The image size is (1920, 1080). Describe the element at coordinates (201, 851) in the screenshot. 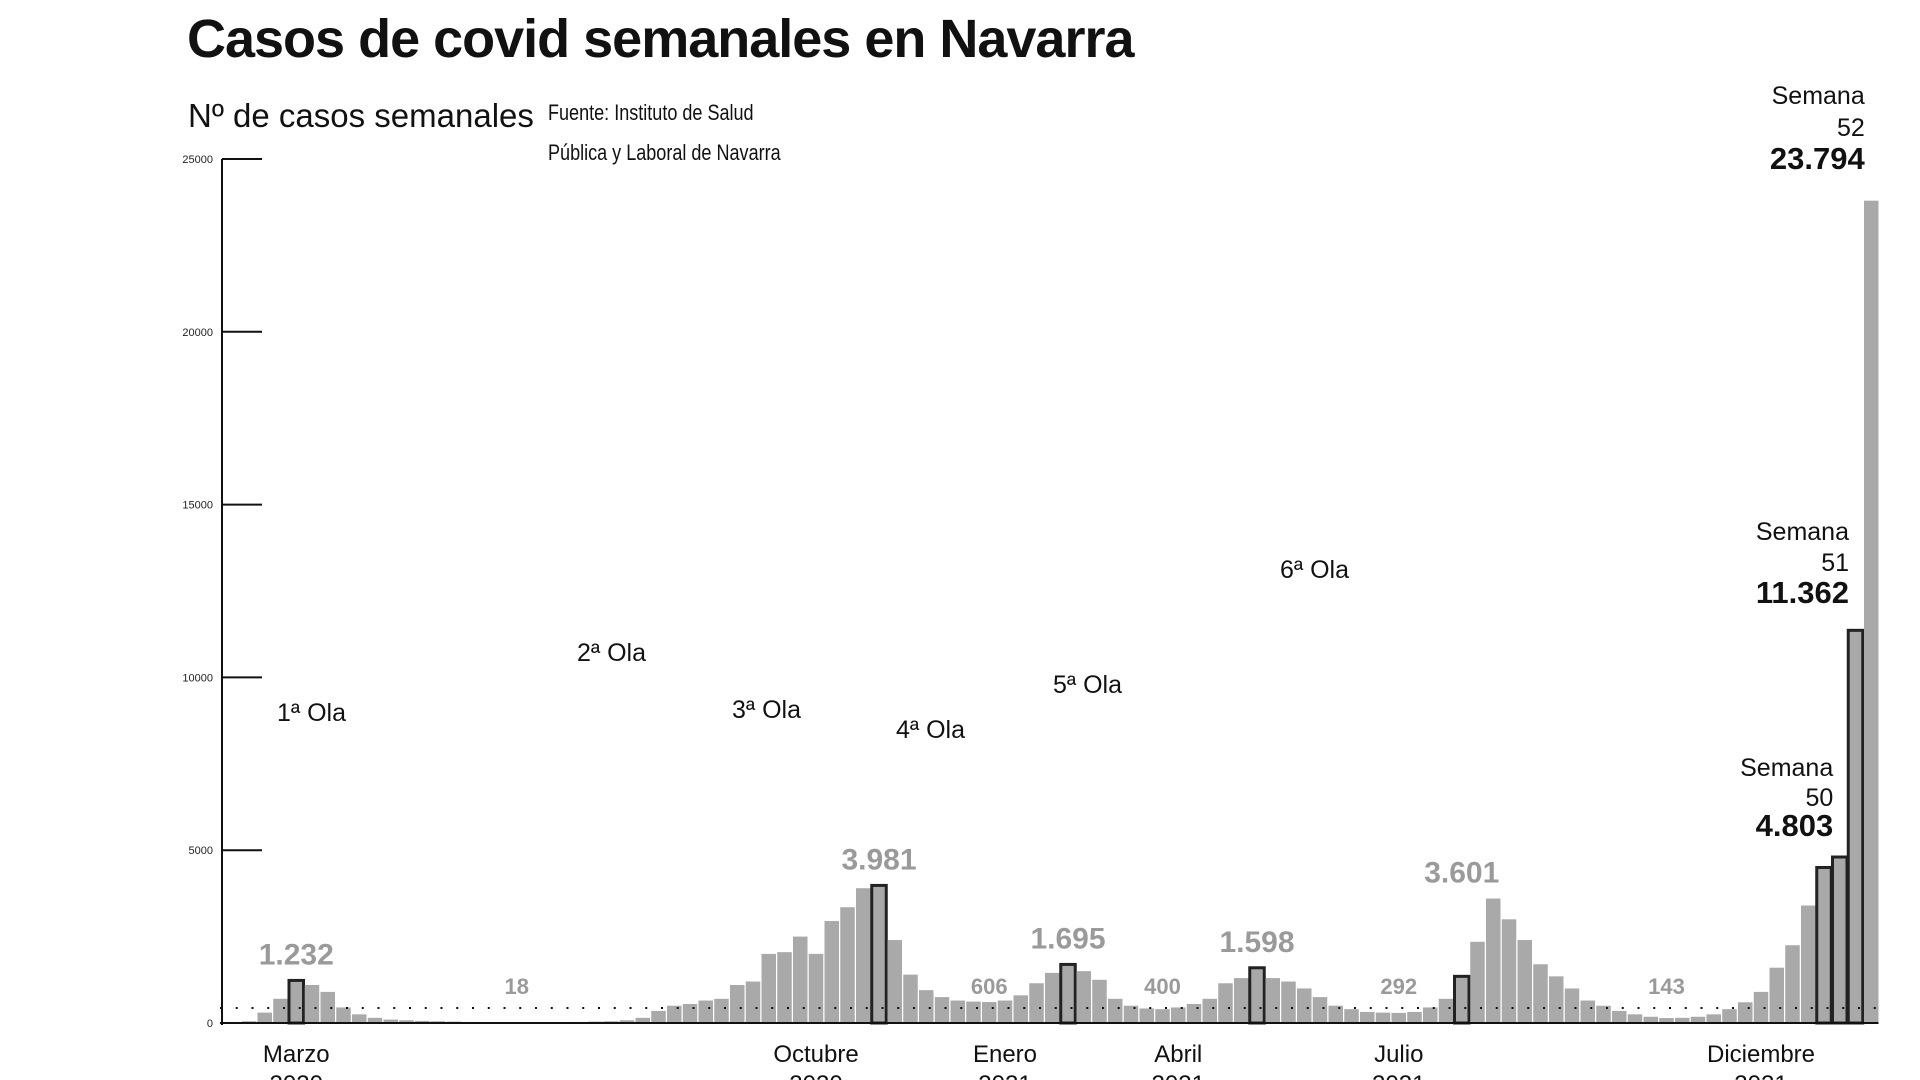

I see `y-tick-label: 5000` at that location.